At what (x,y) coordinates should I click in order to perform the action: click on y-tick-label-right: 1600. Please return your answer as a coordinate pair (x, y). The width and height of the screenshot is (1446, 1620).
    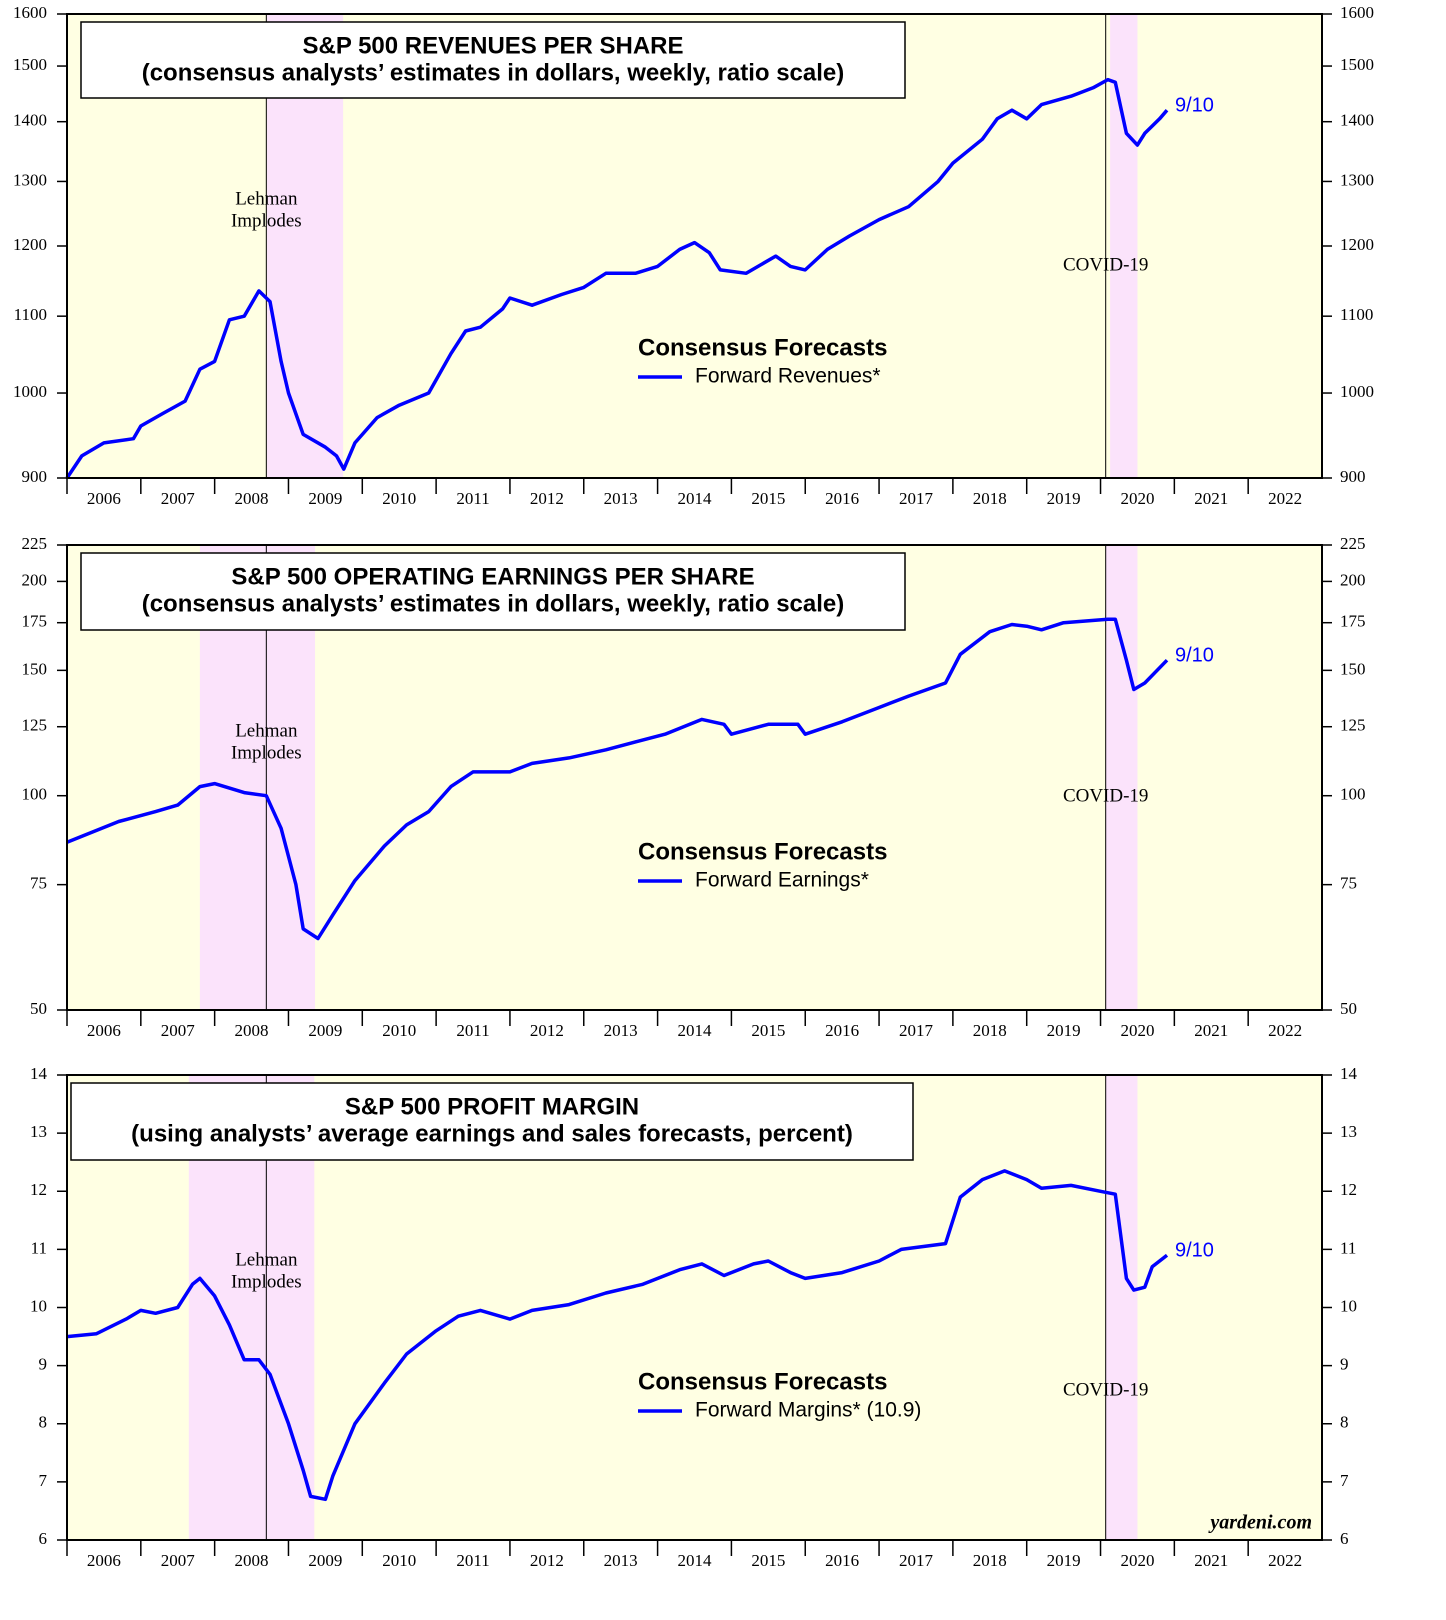
    Looking at the image, I should click on (1357, 12).